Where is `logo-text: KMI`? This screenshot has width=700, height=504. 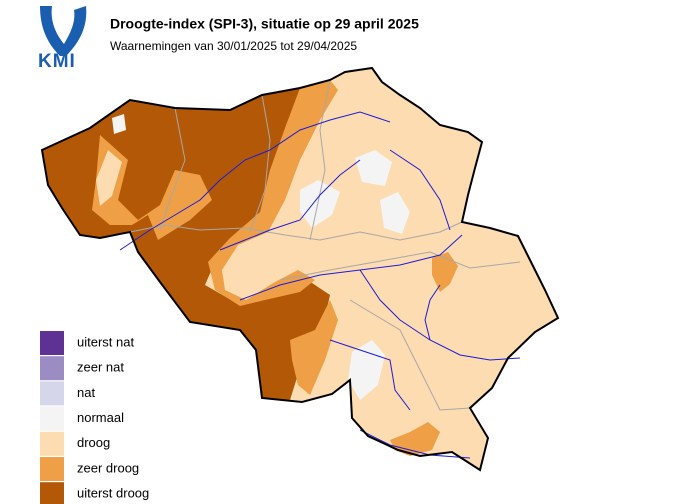 logo-text: KMI is located at coordinates (57, 61).